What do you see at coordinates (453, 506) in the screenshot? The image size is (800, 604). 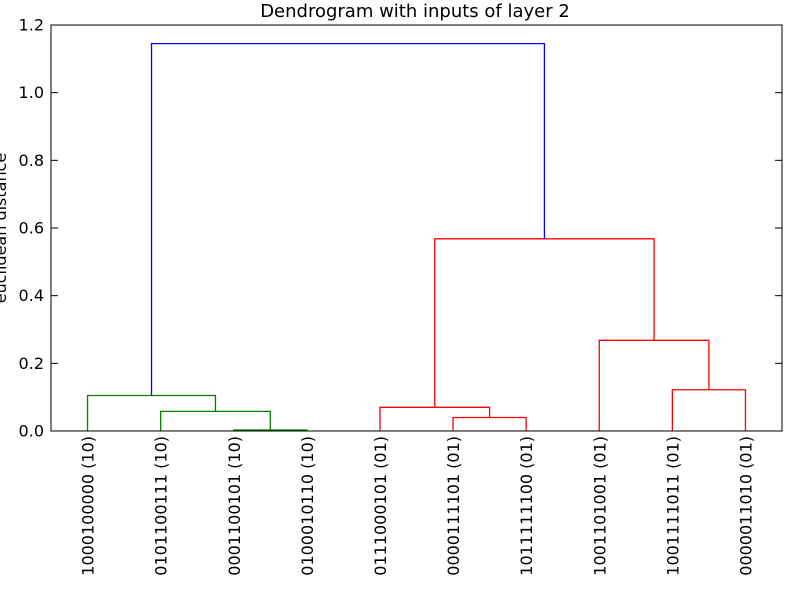 I see `leaf-label-5: 0000111101 (01)` at bounding box center [453, 506].